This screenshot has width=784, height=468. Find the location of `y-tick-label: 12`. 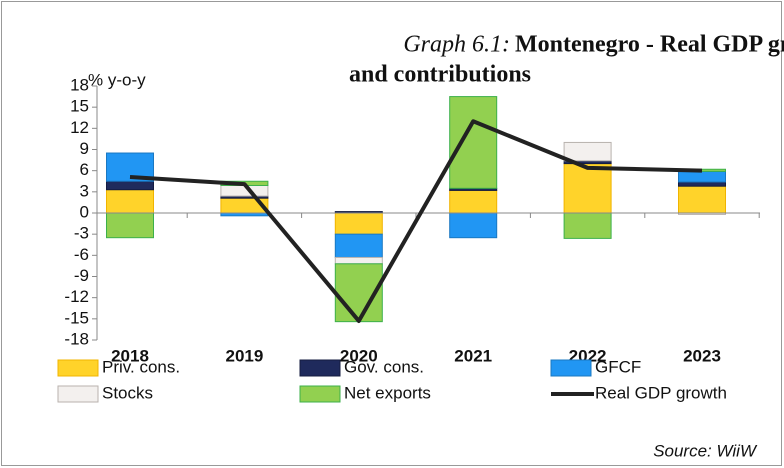

y-tick-label: 12 is located at coordinates (79, 127).